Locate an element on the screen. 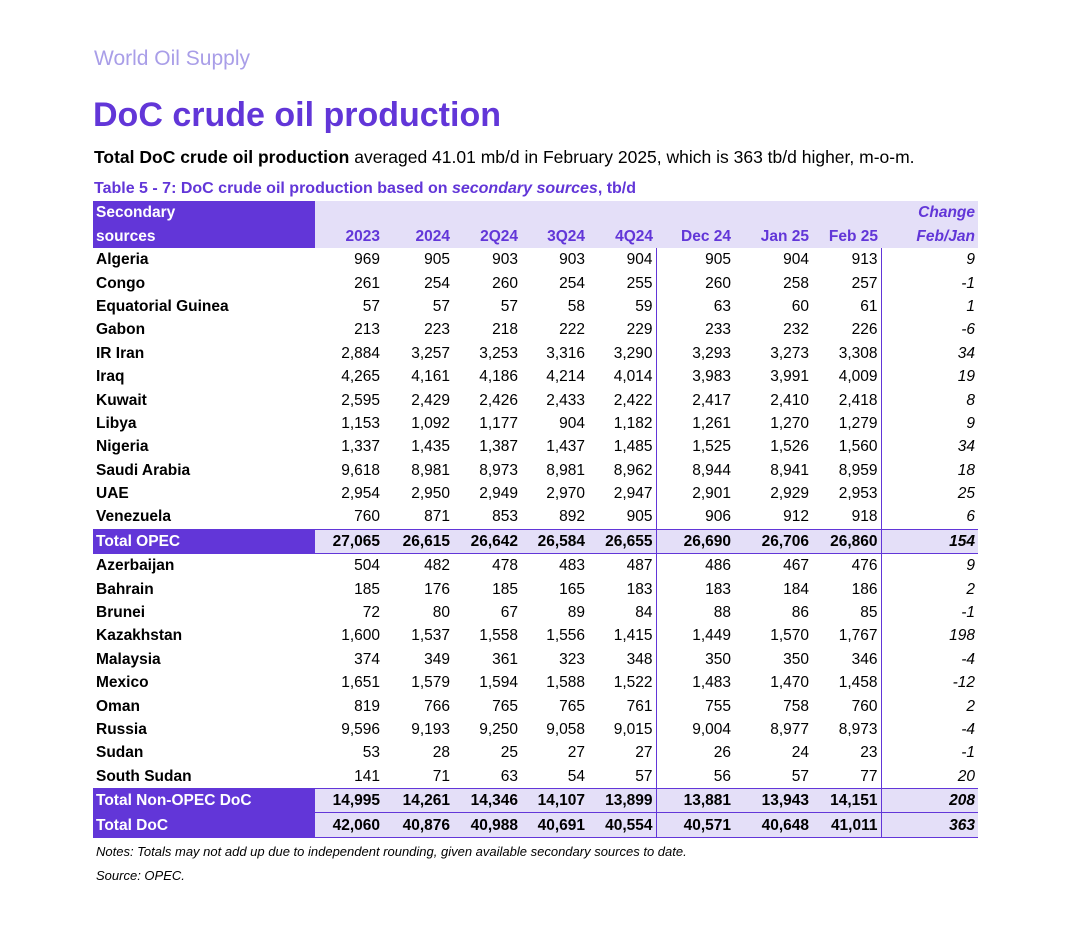  value-cell: 185 is located at coordinates (367, 589).